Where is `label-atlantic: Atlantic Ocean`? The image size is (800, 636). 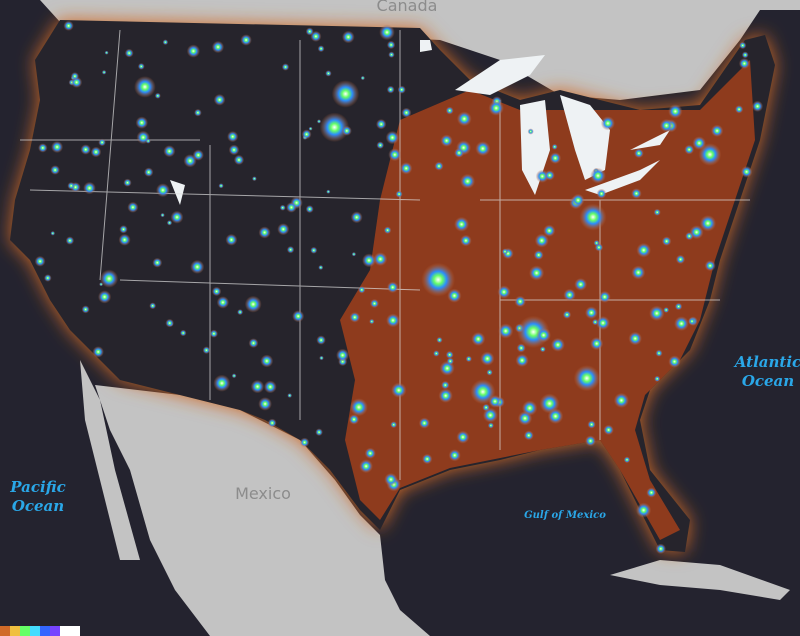
label-atlantic: Atlantic Ocean is located at coordinates (766, 371).